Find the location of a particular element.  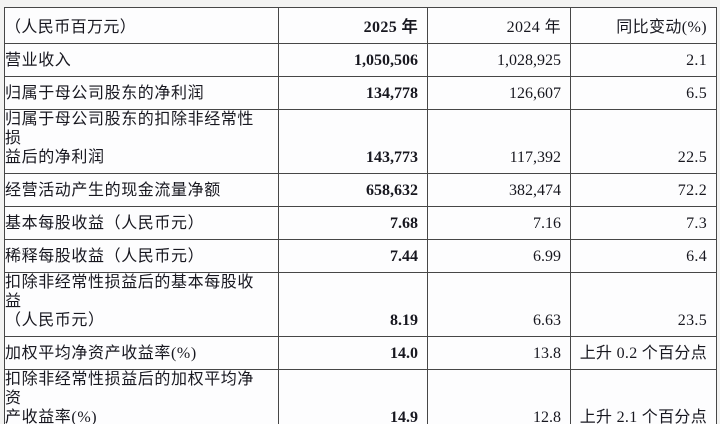

yoy-change-cell: 22.5 is located at coordinates (643, 141).